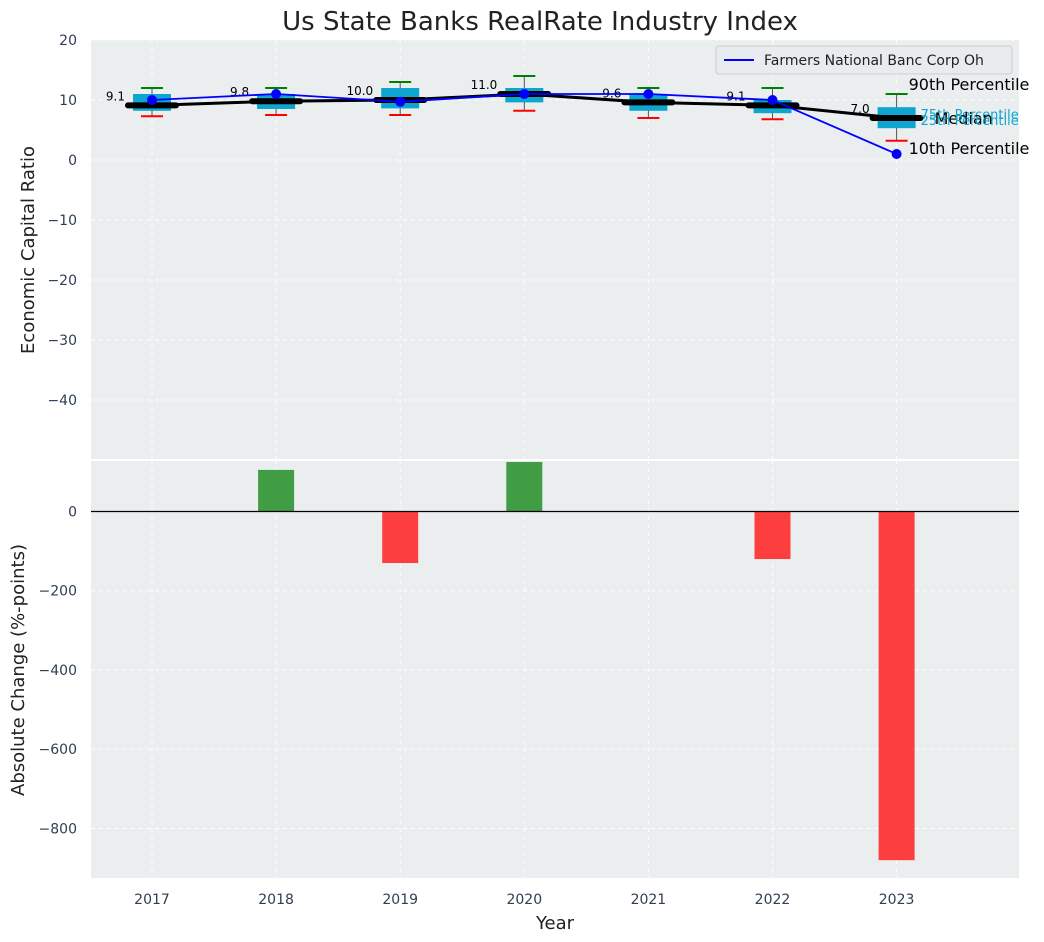 This screenshot has width=1044, height=942. What do you see at coordinates (524, 900) in the screenshot?
I see `x-tick-label: 2020` at bounding box center [524, 900].